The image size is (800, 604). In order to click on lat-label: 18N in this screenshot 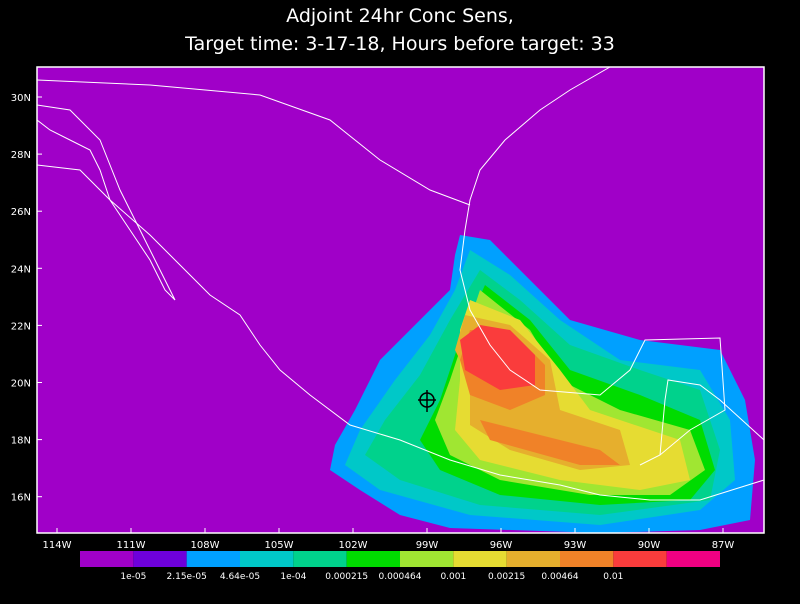, I will do `click(21, 441)`.